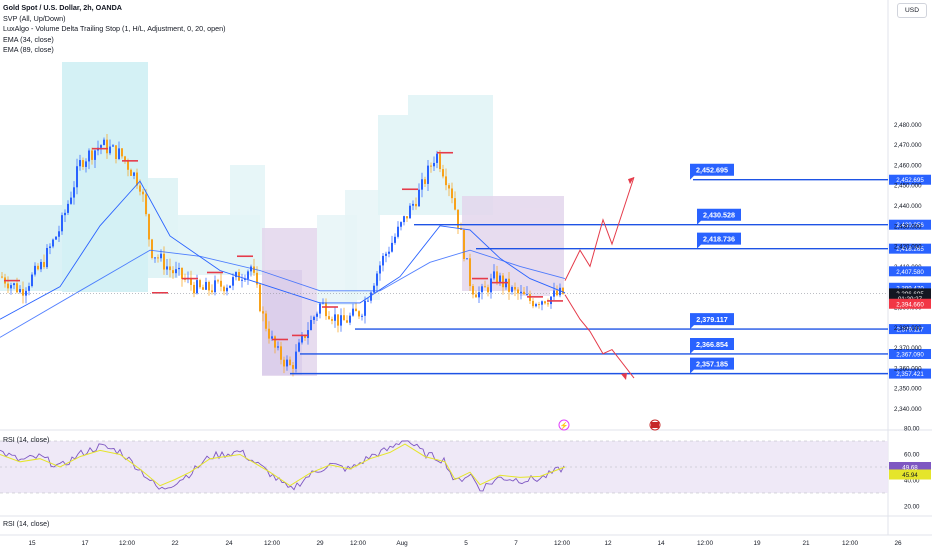 The image size is (932, 555). Describe the element at coordinates (908, 348) in the screenshot. I see `price-tick-label: 2,370.000` at that location.